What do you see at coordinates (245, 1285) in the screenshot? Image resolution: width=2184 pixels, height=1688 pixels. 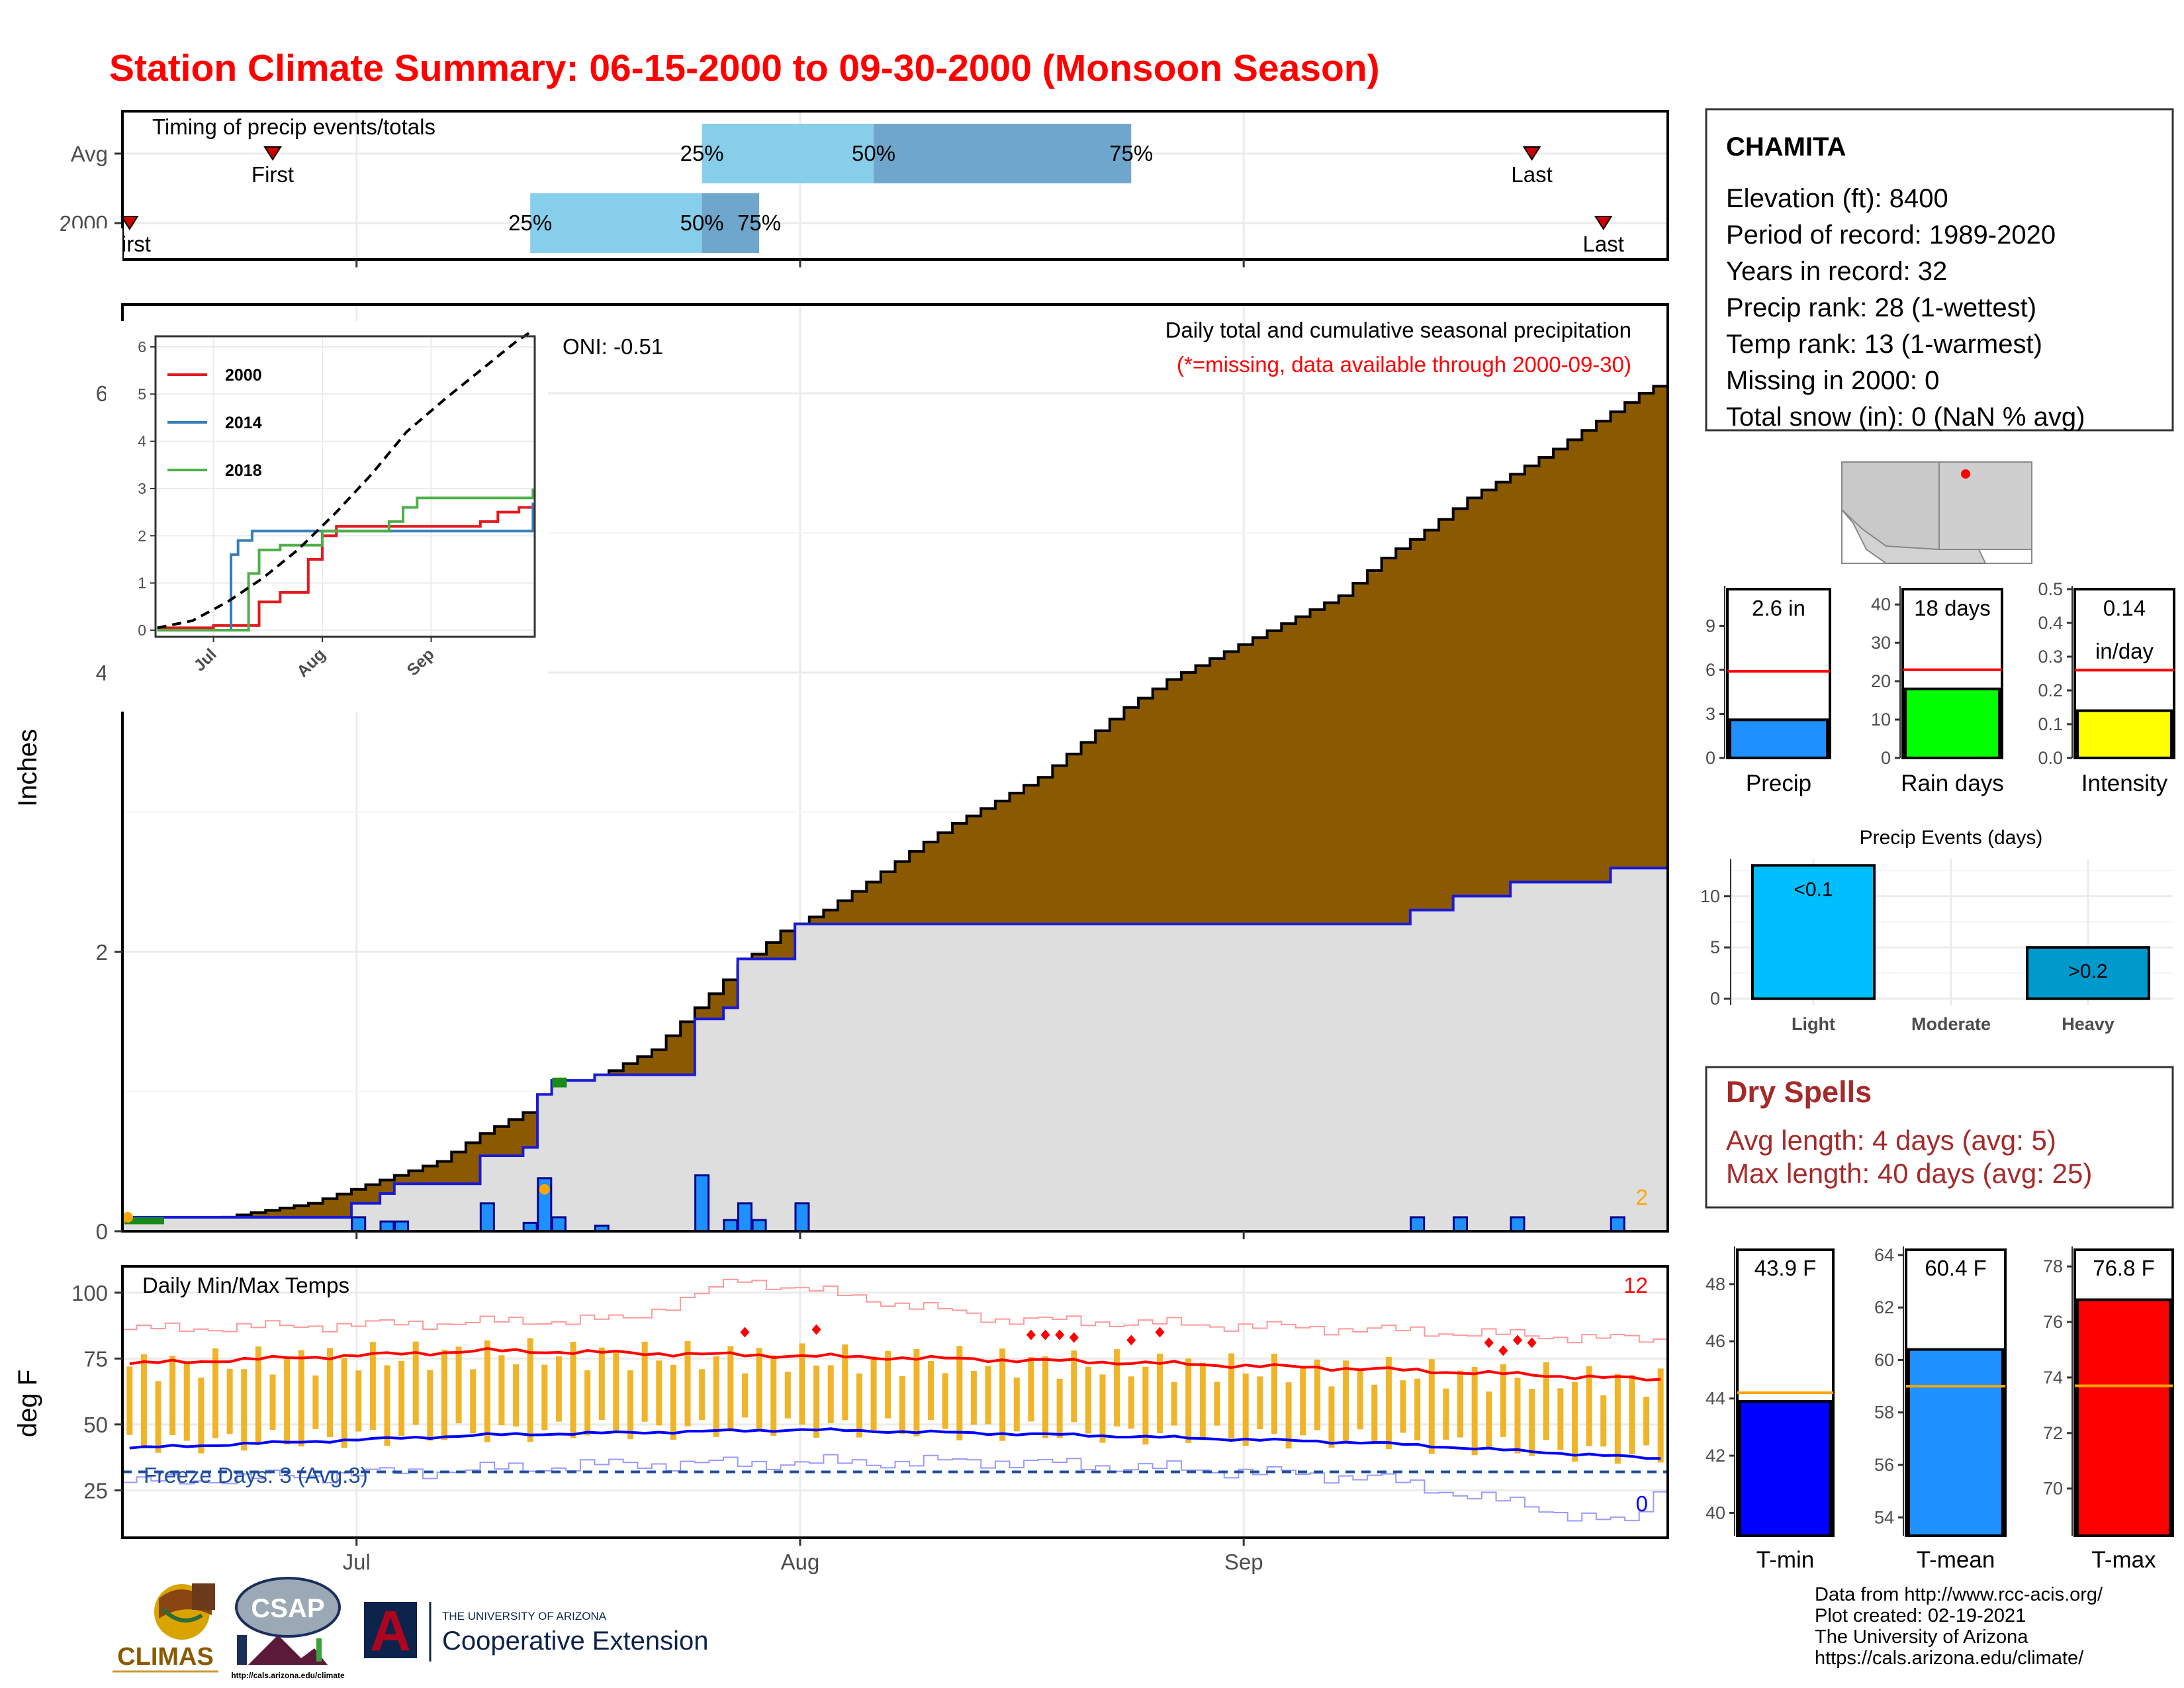 I see `temp-title: Daily Min/Max Temps` at bounding box center [245, 1285].